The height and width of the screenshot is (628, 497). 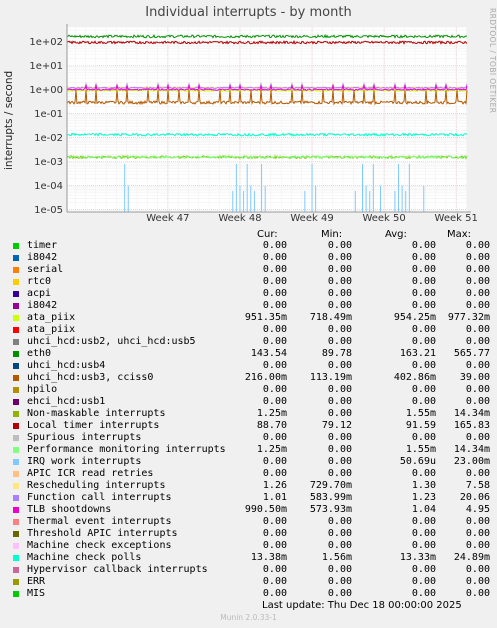 I want to click on series-name: serial, so click(x=45, y=269).